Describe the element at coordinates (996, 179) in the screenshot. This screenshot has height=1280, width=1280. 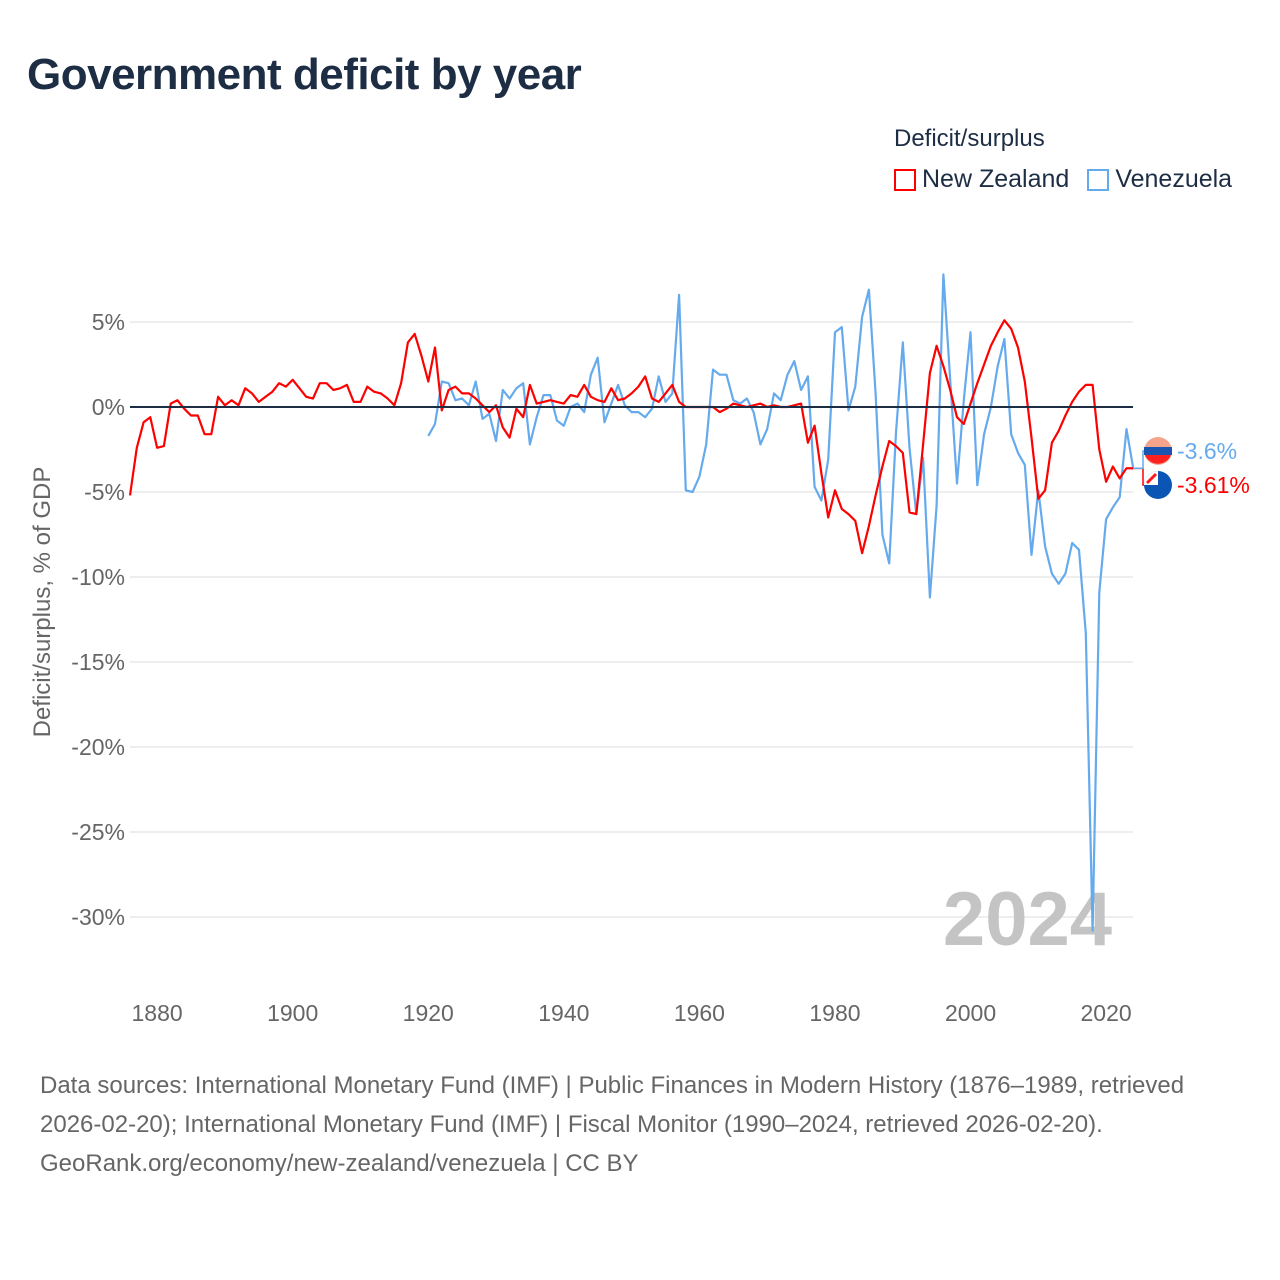
I see `legend-label: New Zealand` at that location.